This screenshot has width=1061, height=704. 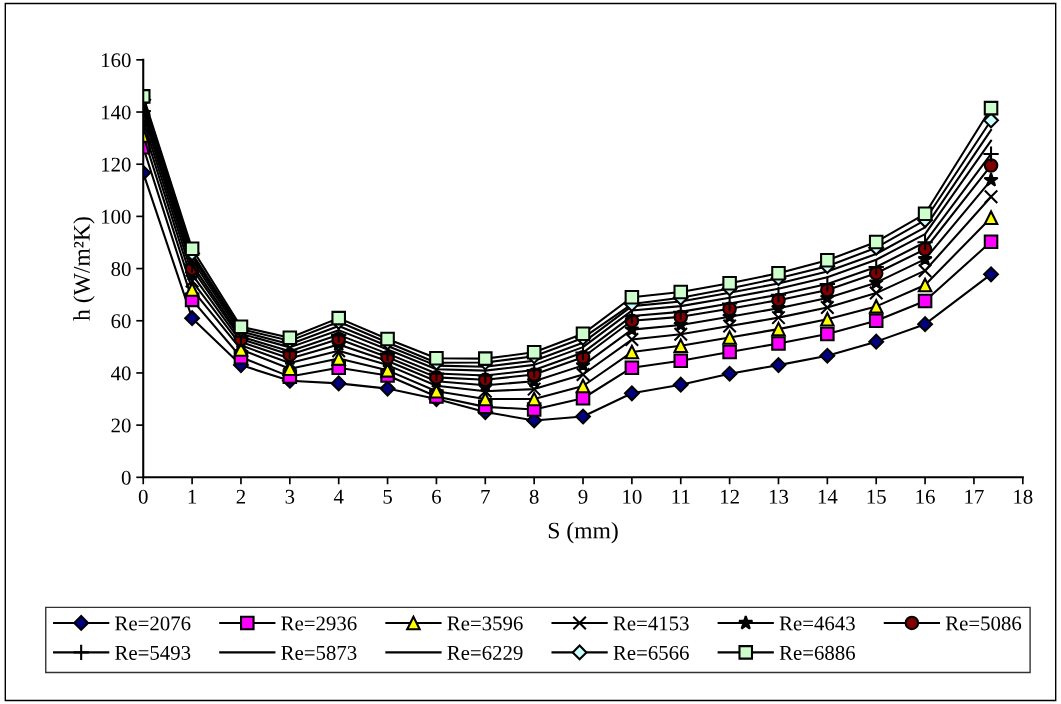 I want to click on legend-label: Re=6229, so click(x=485, y=652).